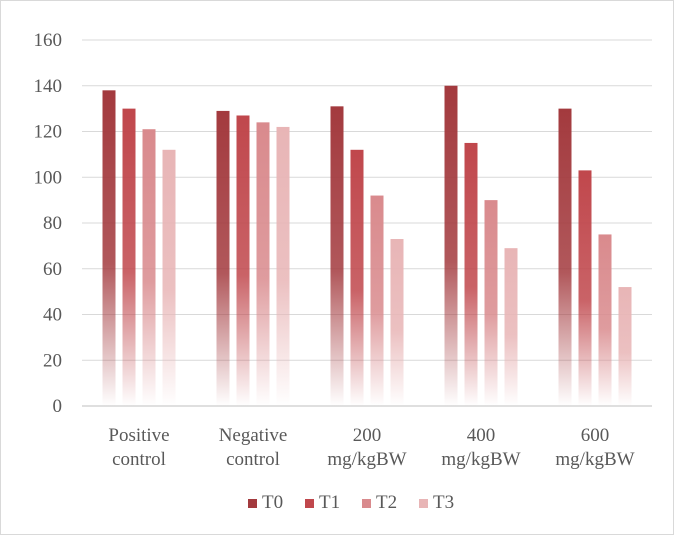 This screenshot has height=535, width=674. What do you see at coordinates (52, 223) in the screenshot?
I see `y-tick-label: 80` at bounding box center [52, 223].